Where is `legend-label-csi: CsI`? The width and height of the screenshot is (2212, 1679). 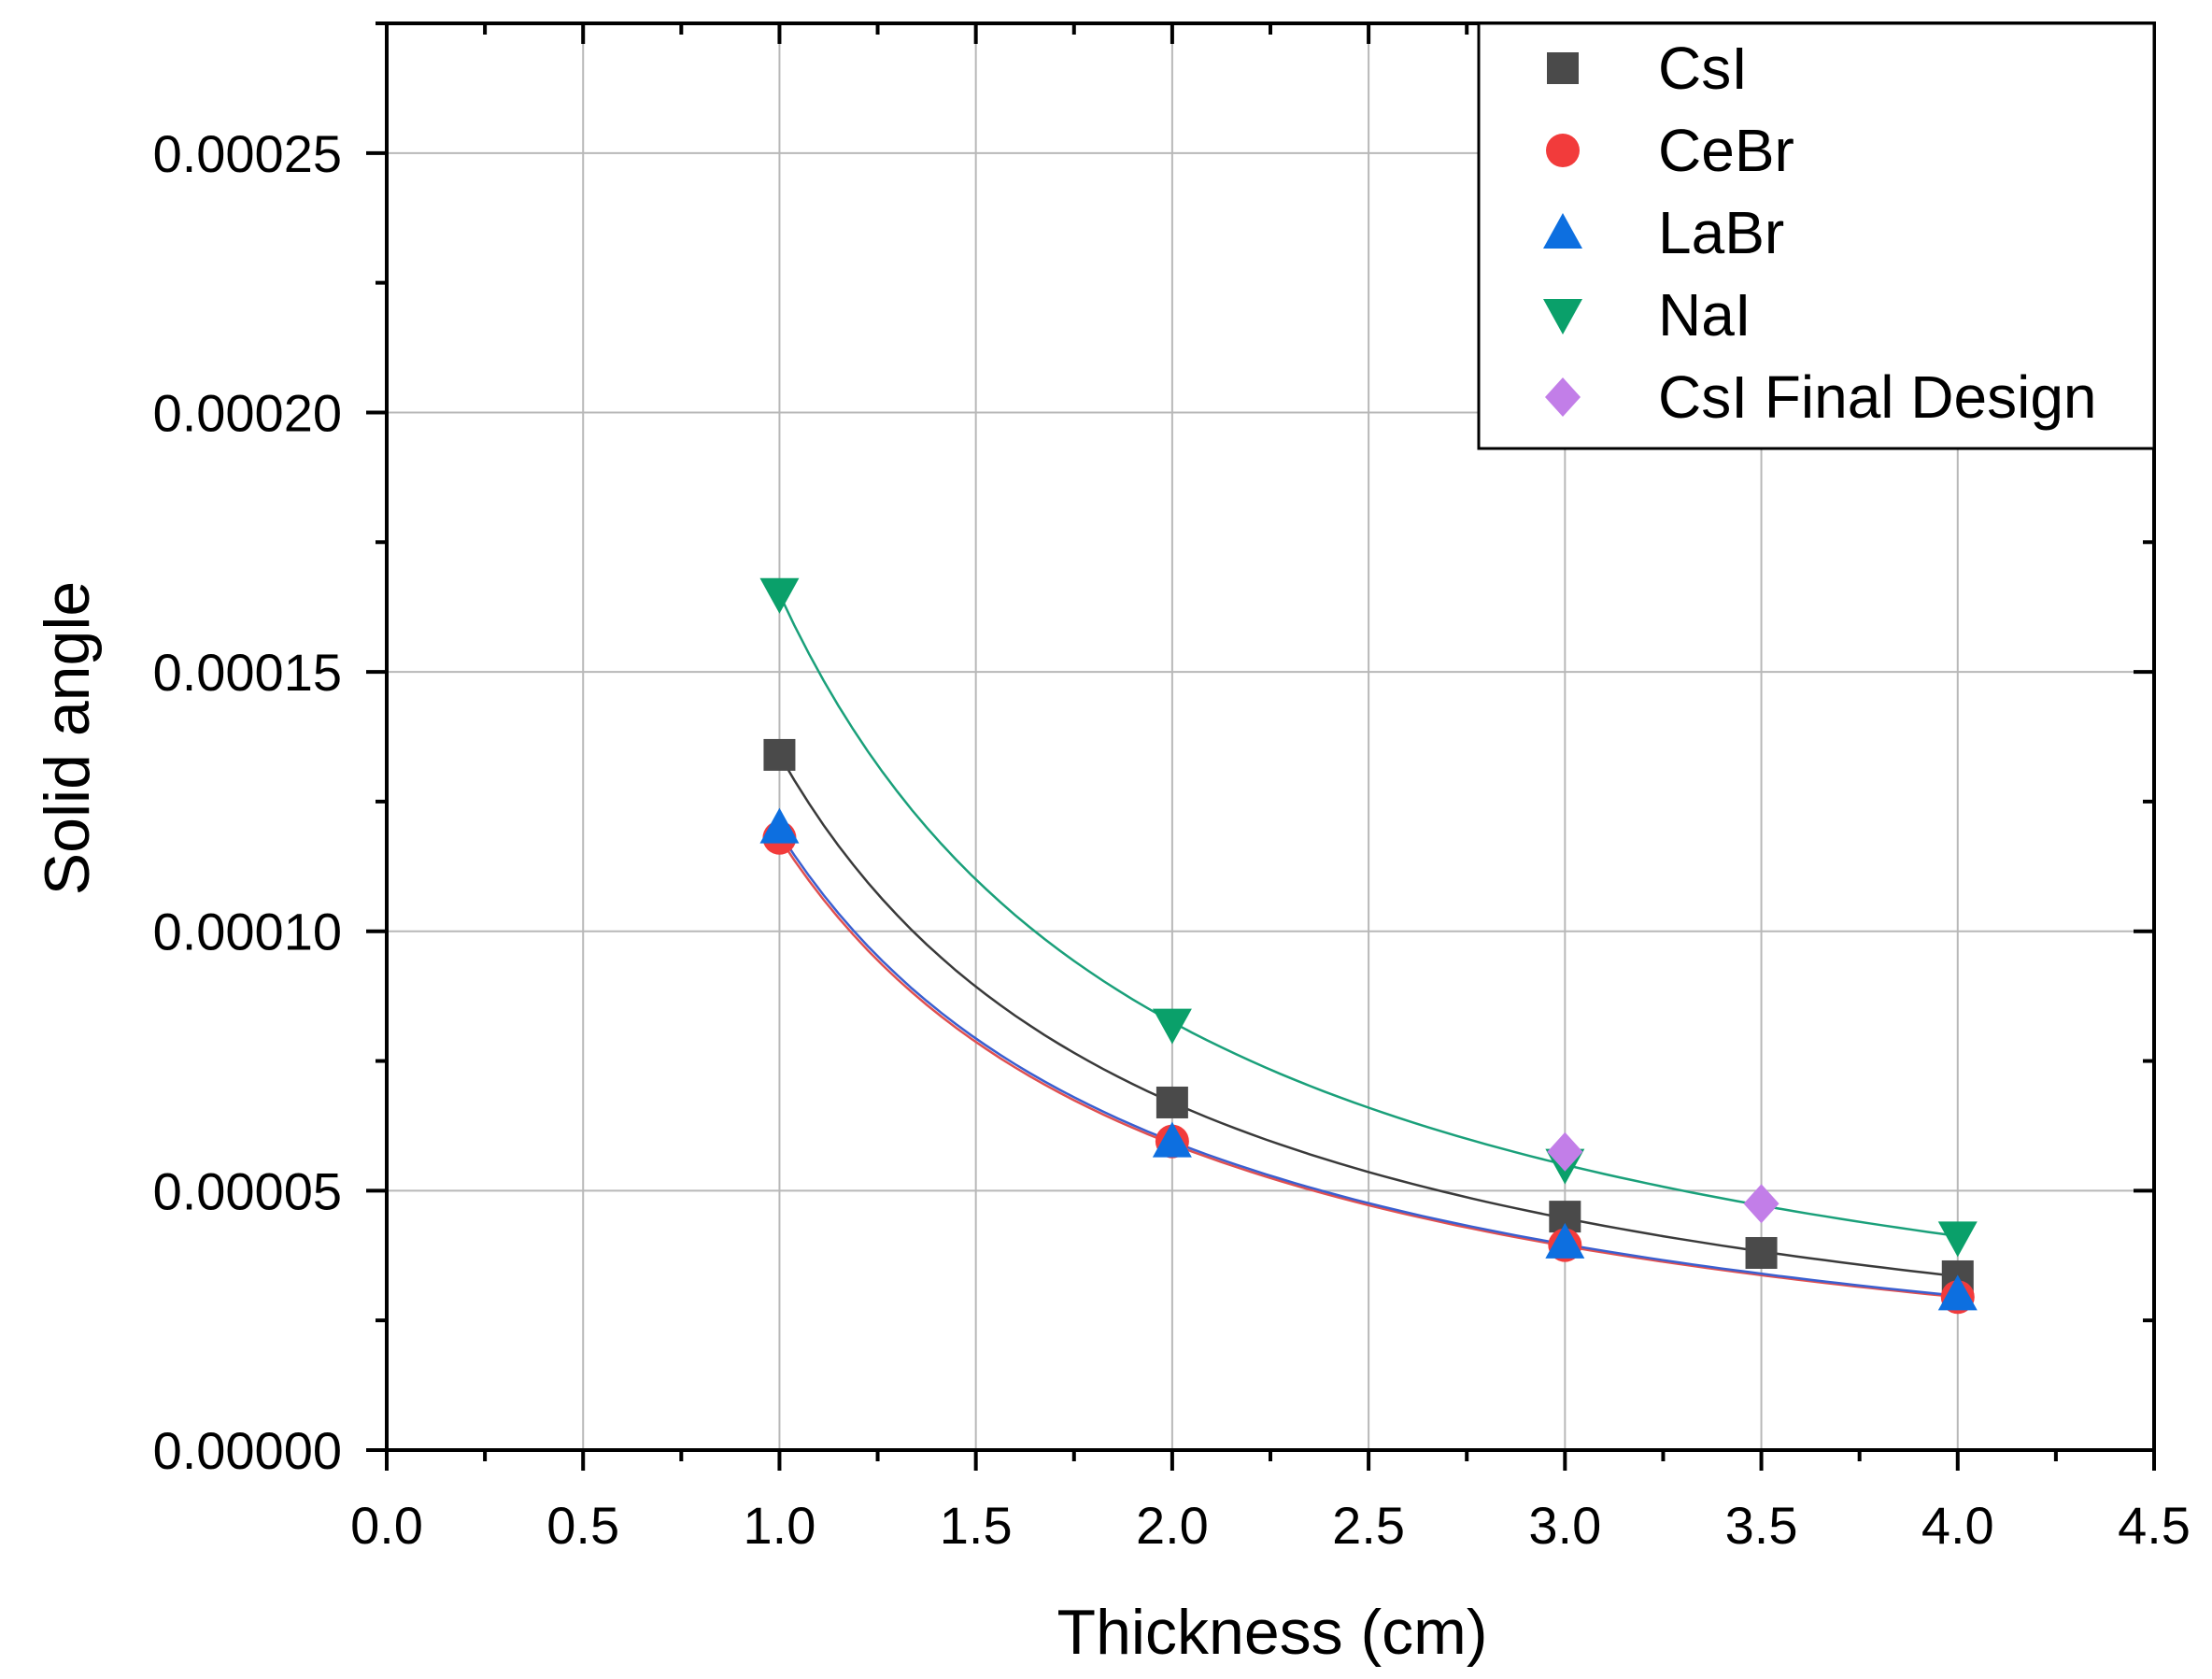
legend-label-csi: CsI is located at coordinates (1703, 68).